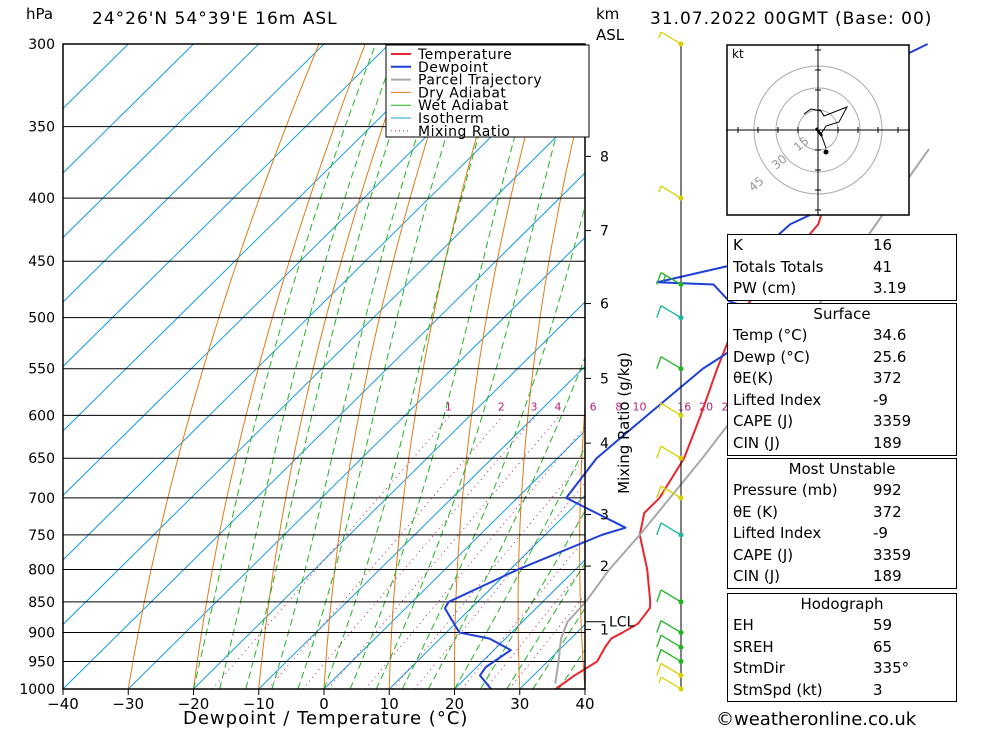 This screenshot has height=733, width=1000. Describe the element at coordinates (753, 646) in the screenshot. I see `stat-label: SREH` at that location.